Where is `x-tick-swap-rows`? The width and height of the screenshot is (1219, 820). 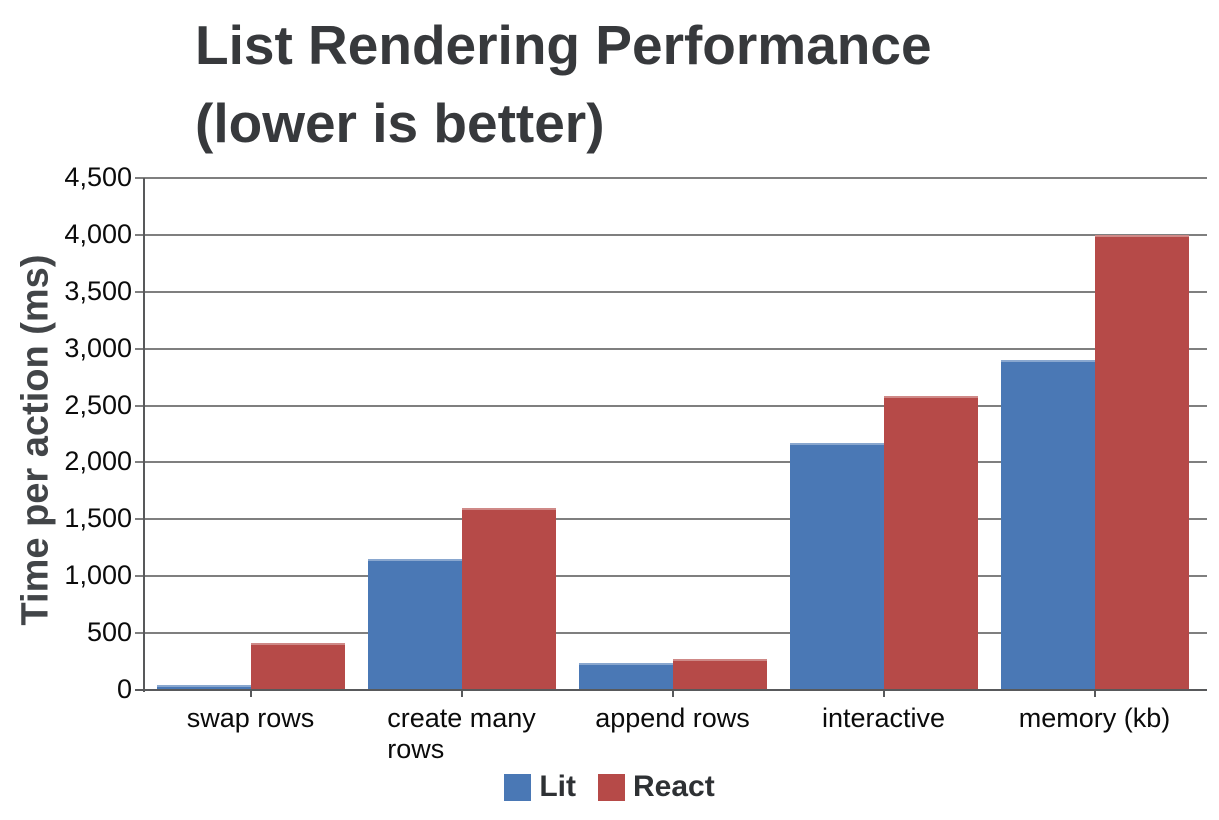 x-tick-swap-rows is located at coordinates (250, 693).